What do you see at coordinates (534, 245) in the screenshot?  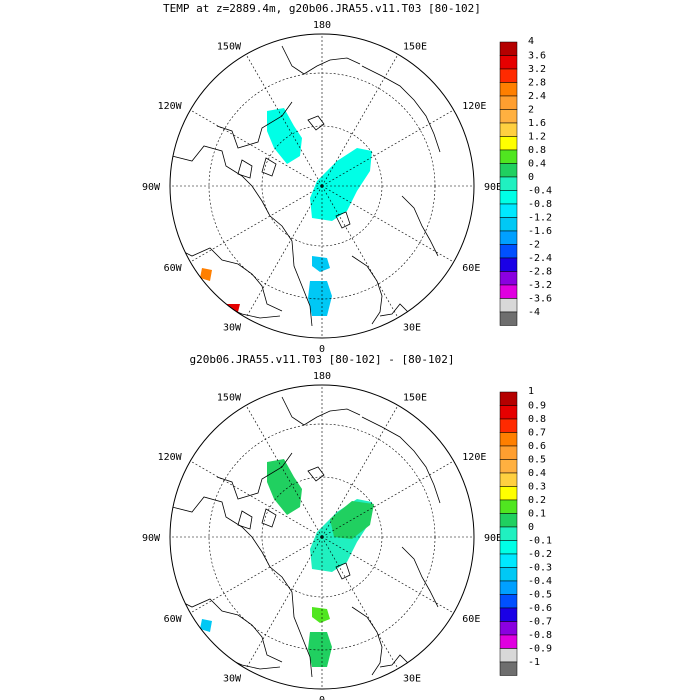 I see `colorbar-label: -2` at bounding box center [534, 245].